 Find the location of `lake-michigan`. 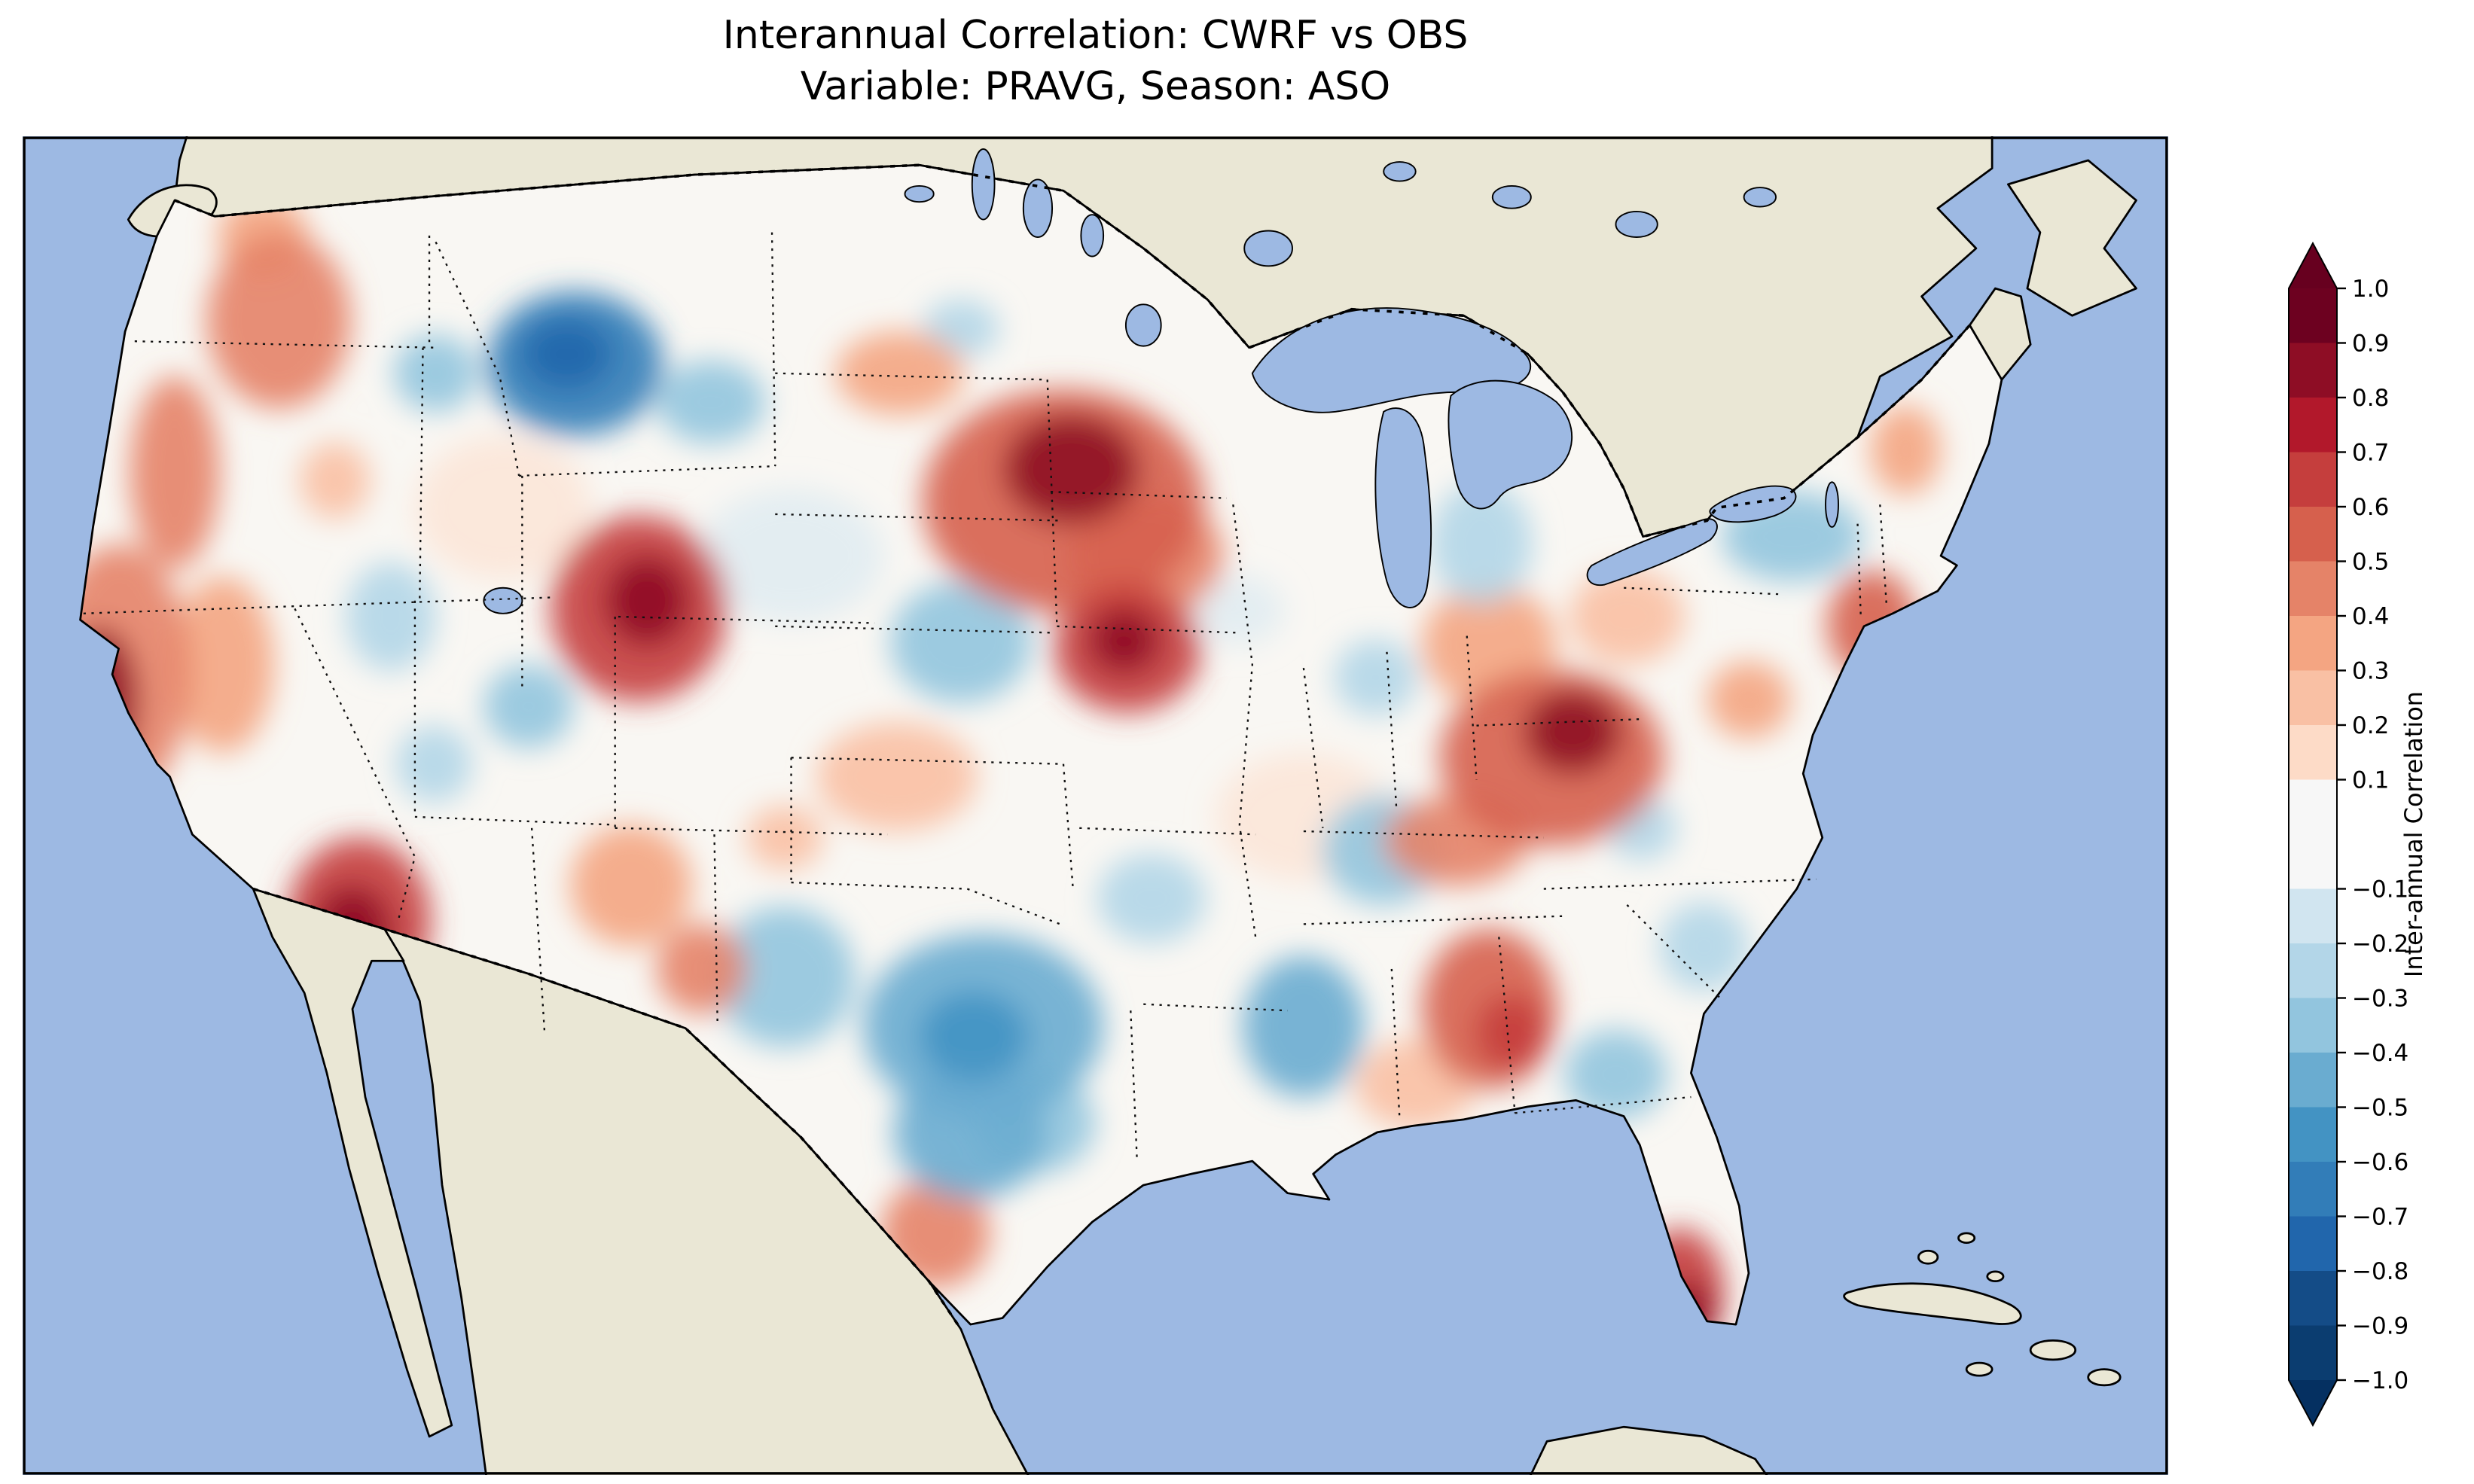

lake-michigan is located at coordinates (1403, 507).